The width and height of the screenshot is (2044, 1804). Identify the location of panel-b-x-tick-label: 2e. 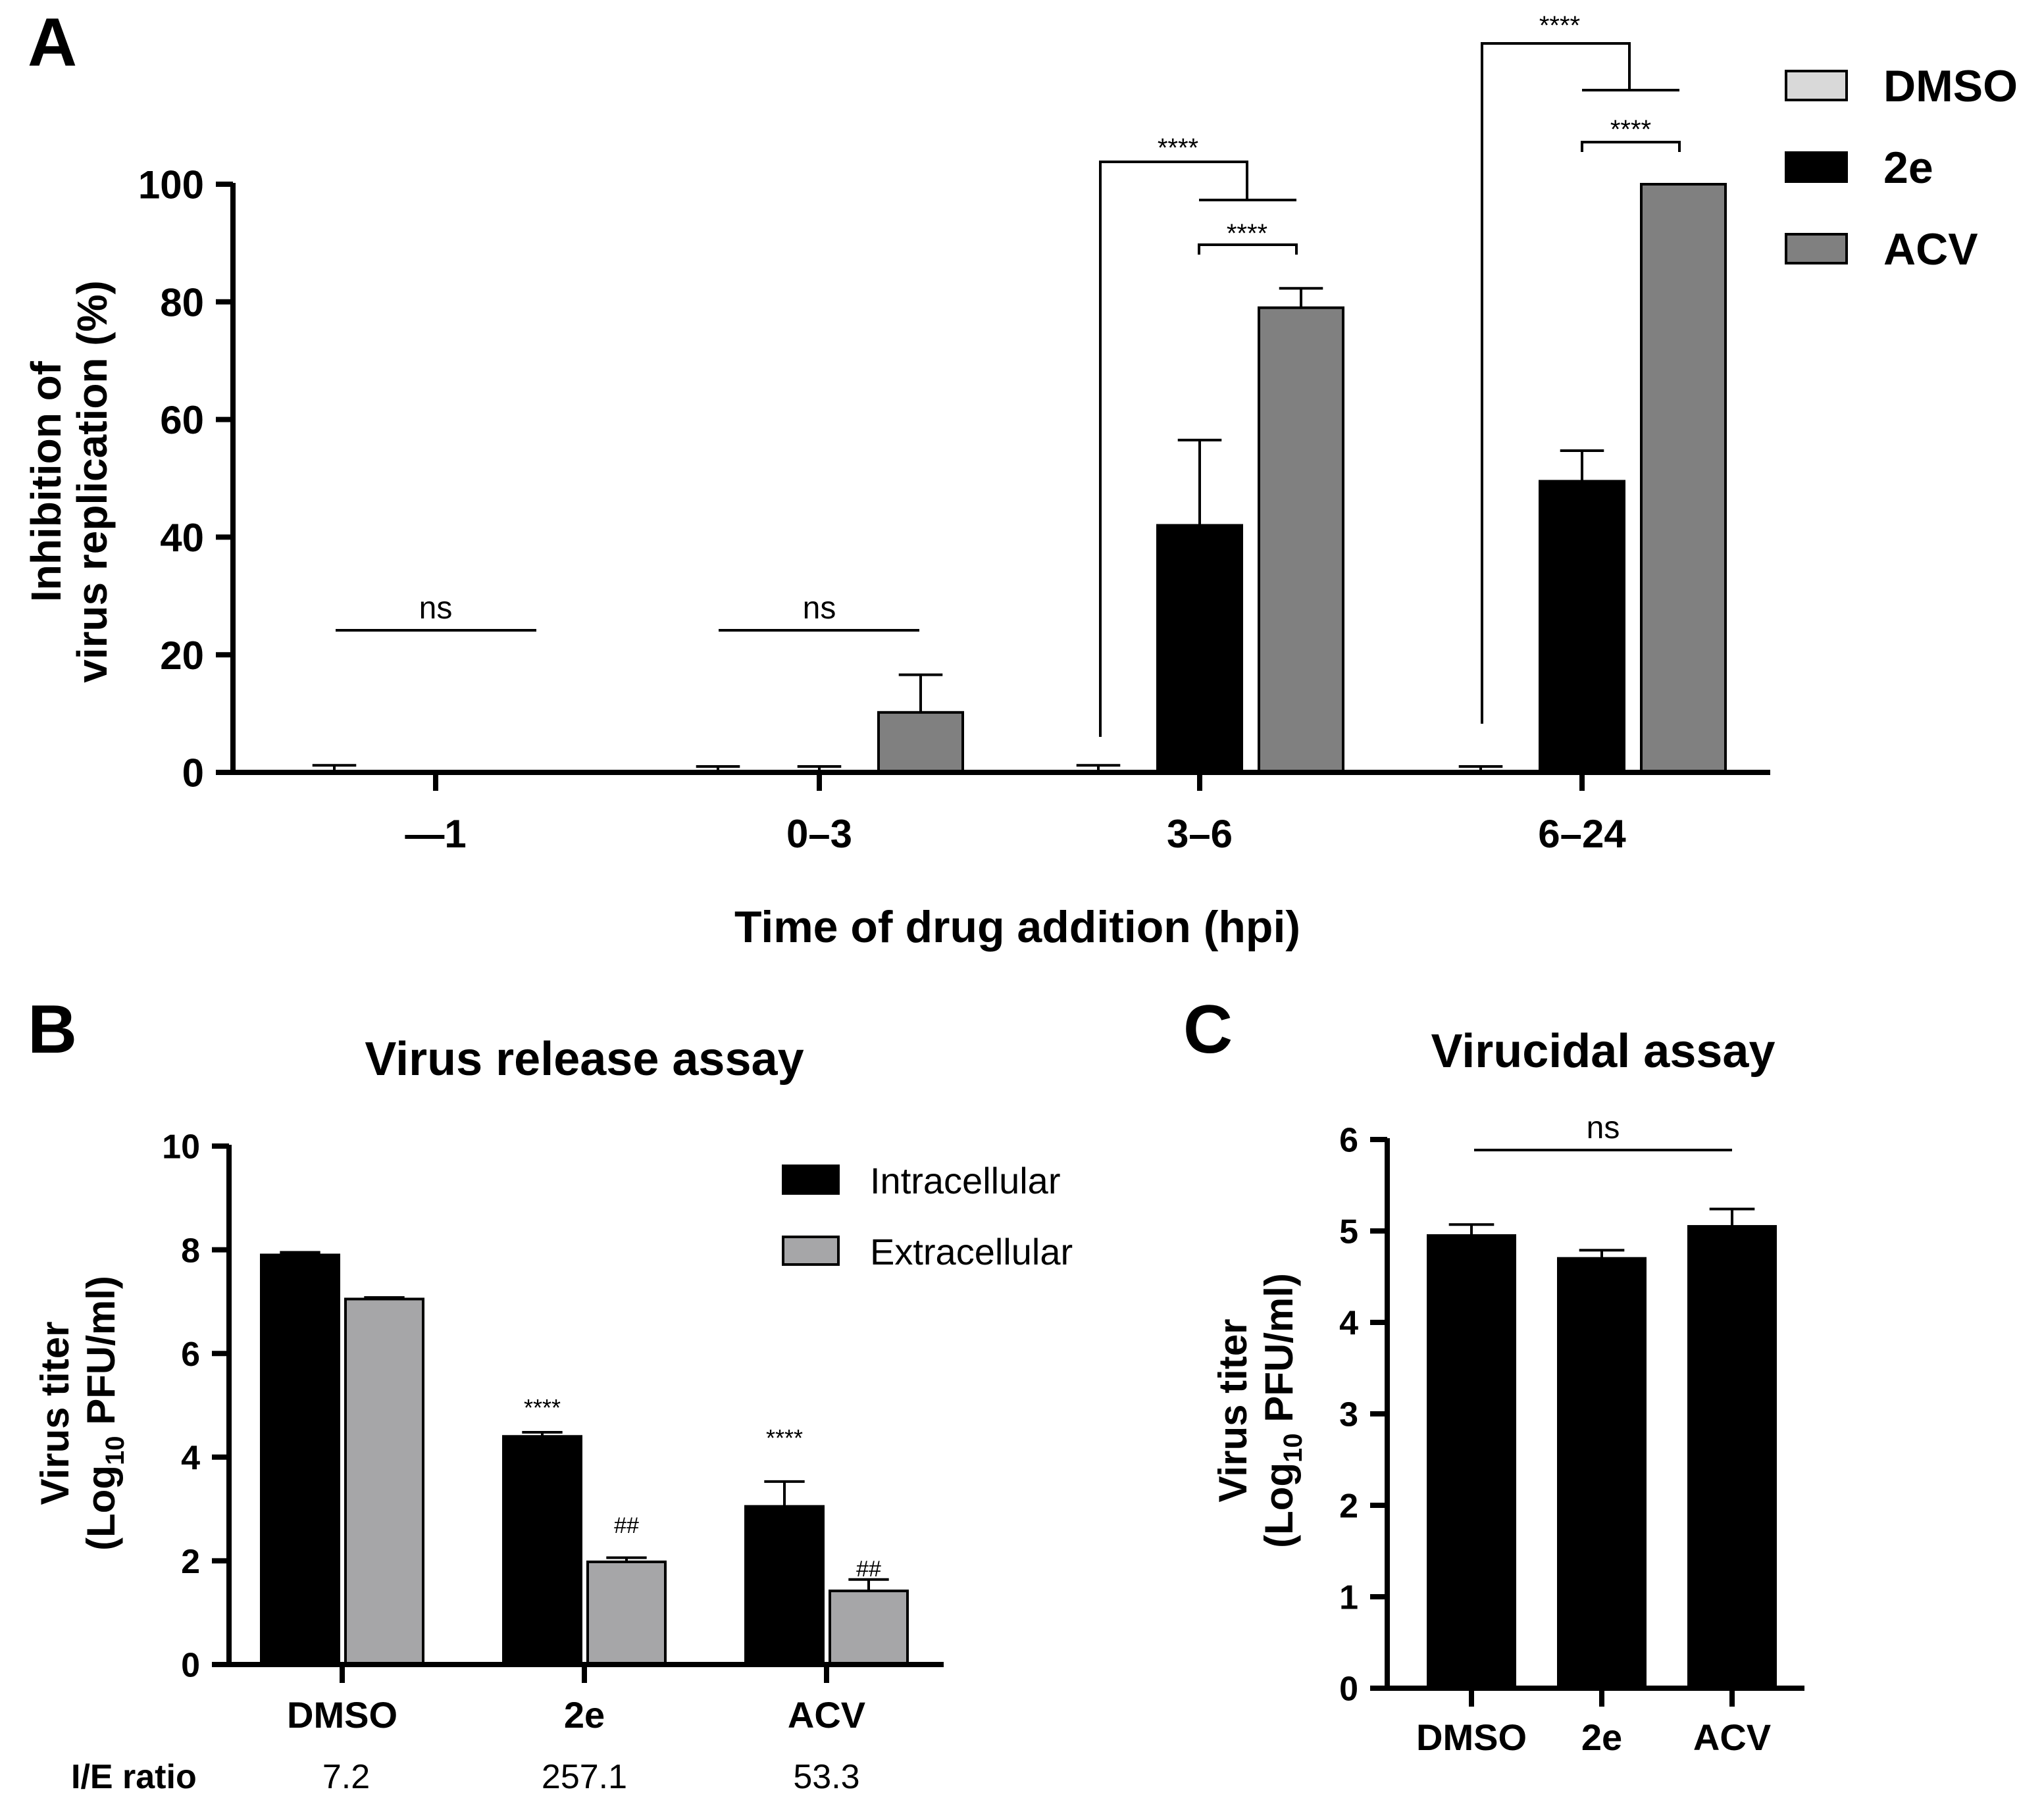
(584, 1715).